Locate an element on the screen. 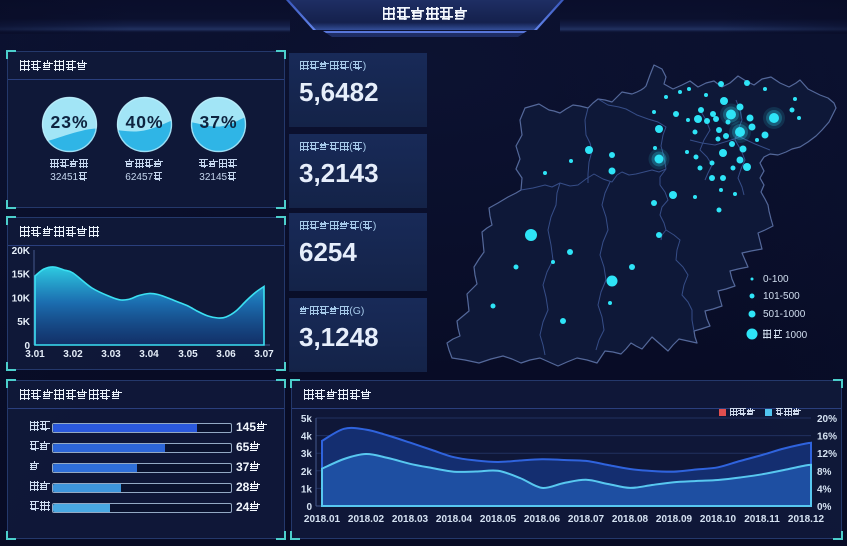 The height and width of the screenshot is (546, 847). svg-text: 8% is located at coordinates (824, 472).